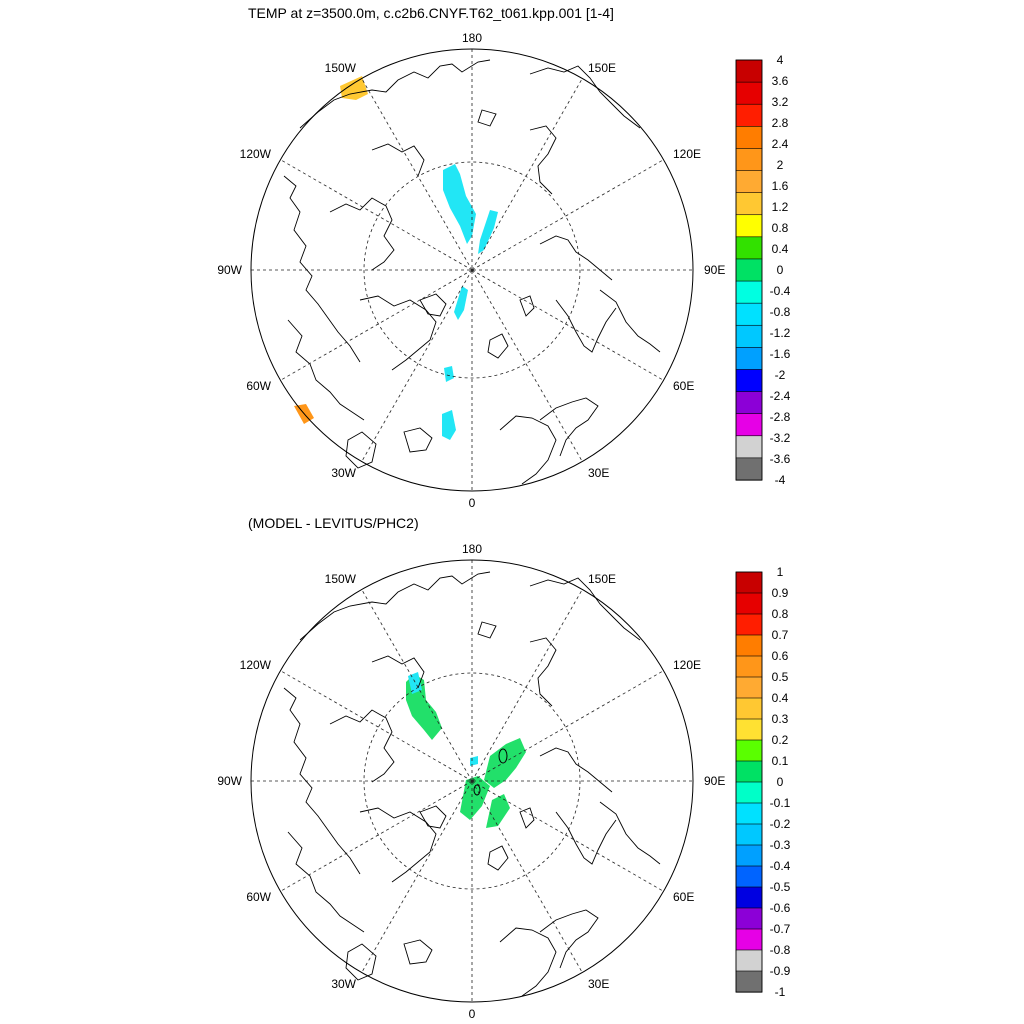 The image size is (1024, 1024). I want to click on top-lon-60e: 60E, so click(683, 386).